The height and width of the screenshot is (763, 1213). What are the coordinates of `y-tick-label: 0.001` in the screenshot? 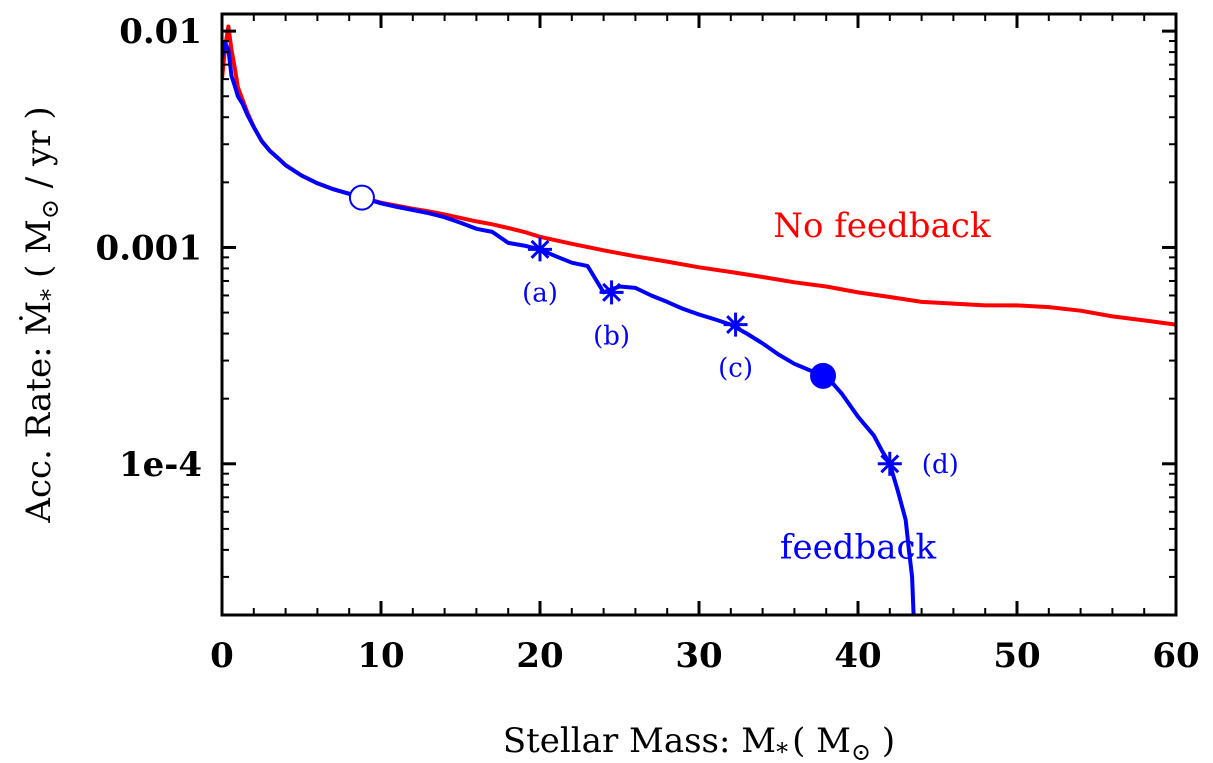 It's located at (149, 248).